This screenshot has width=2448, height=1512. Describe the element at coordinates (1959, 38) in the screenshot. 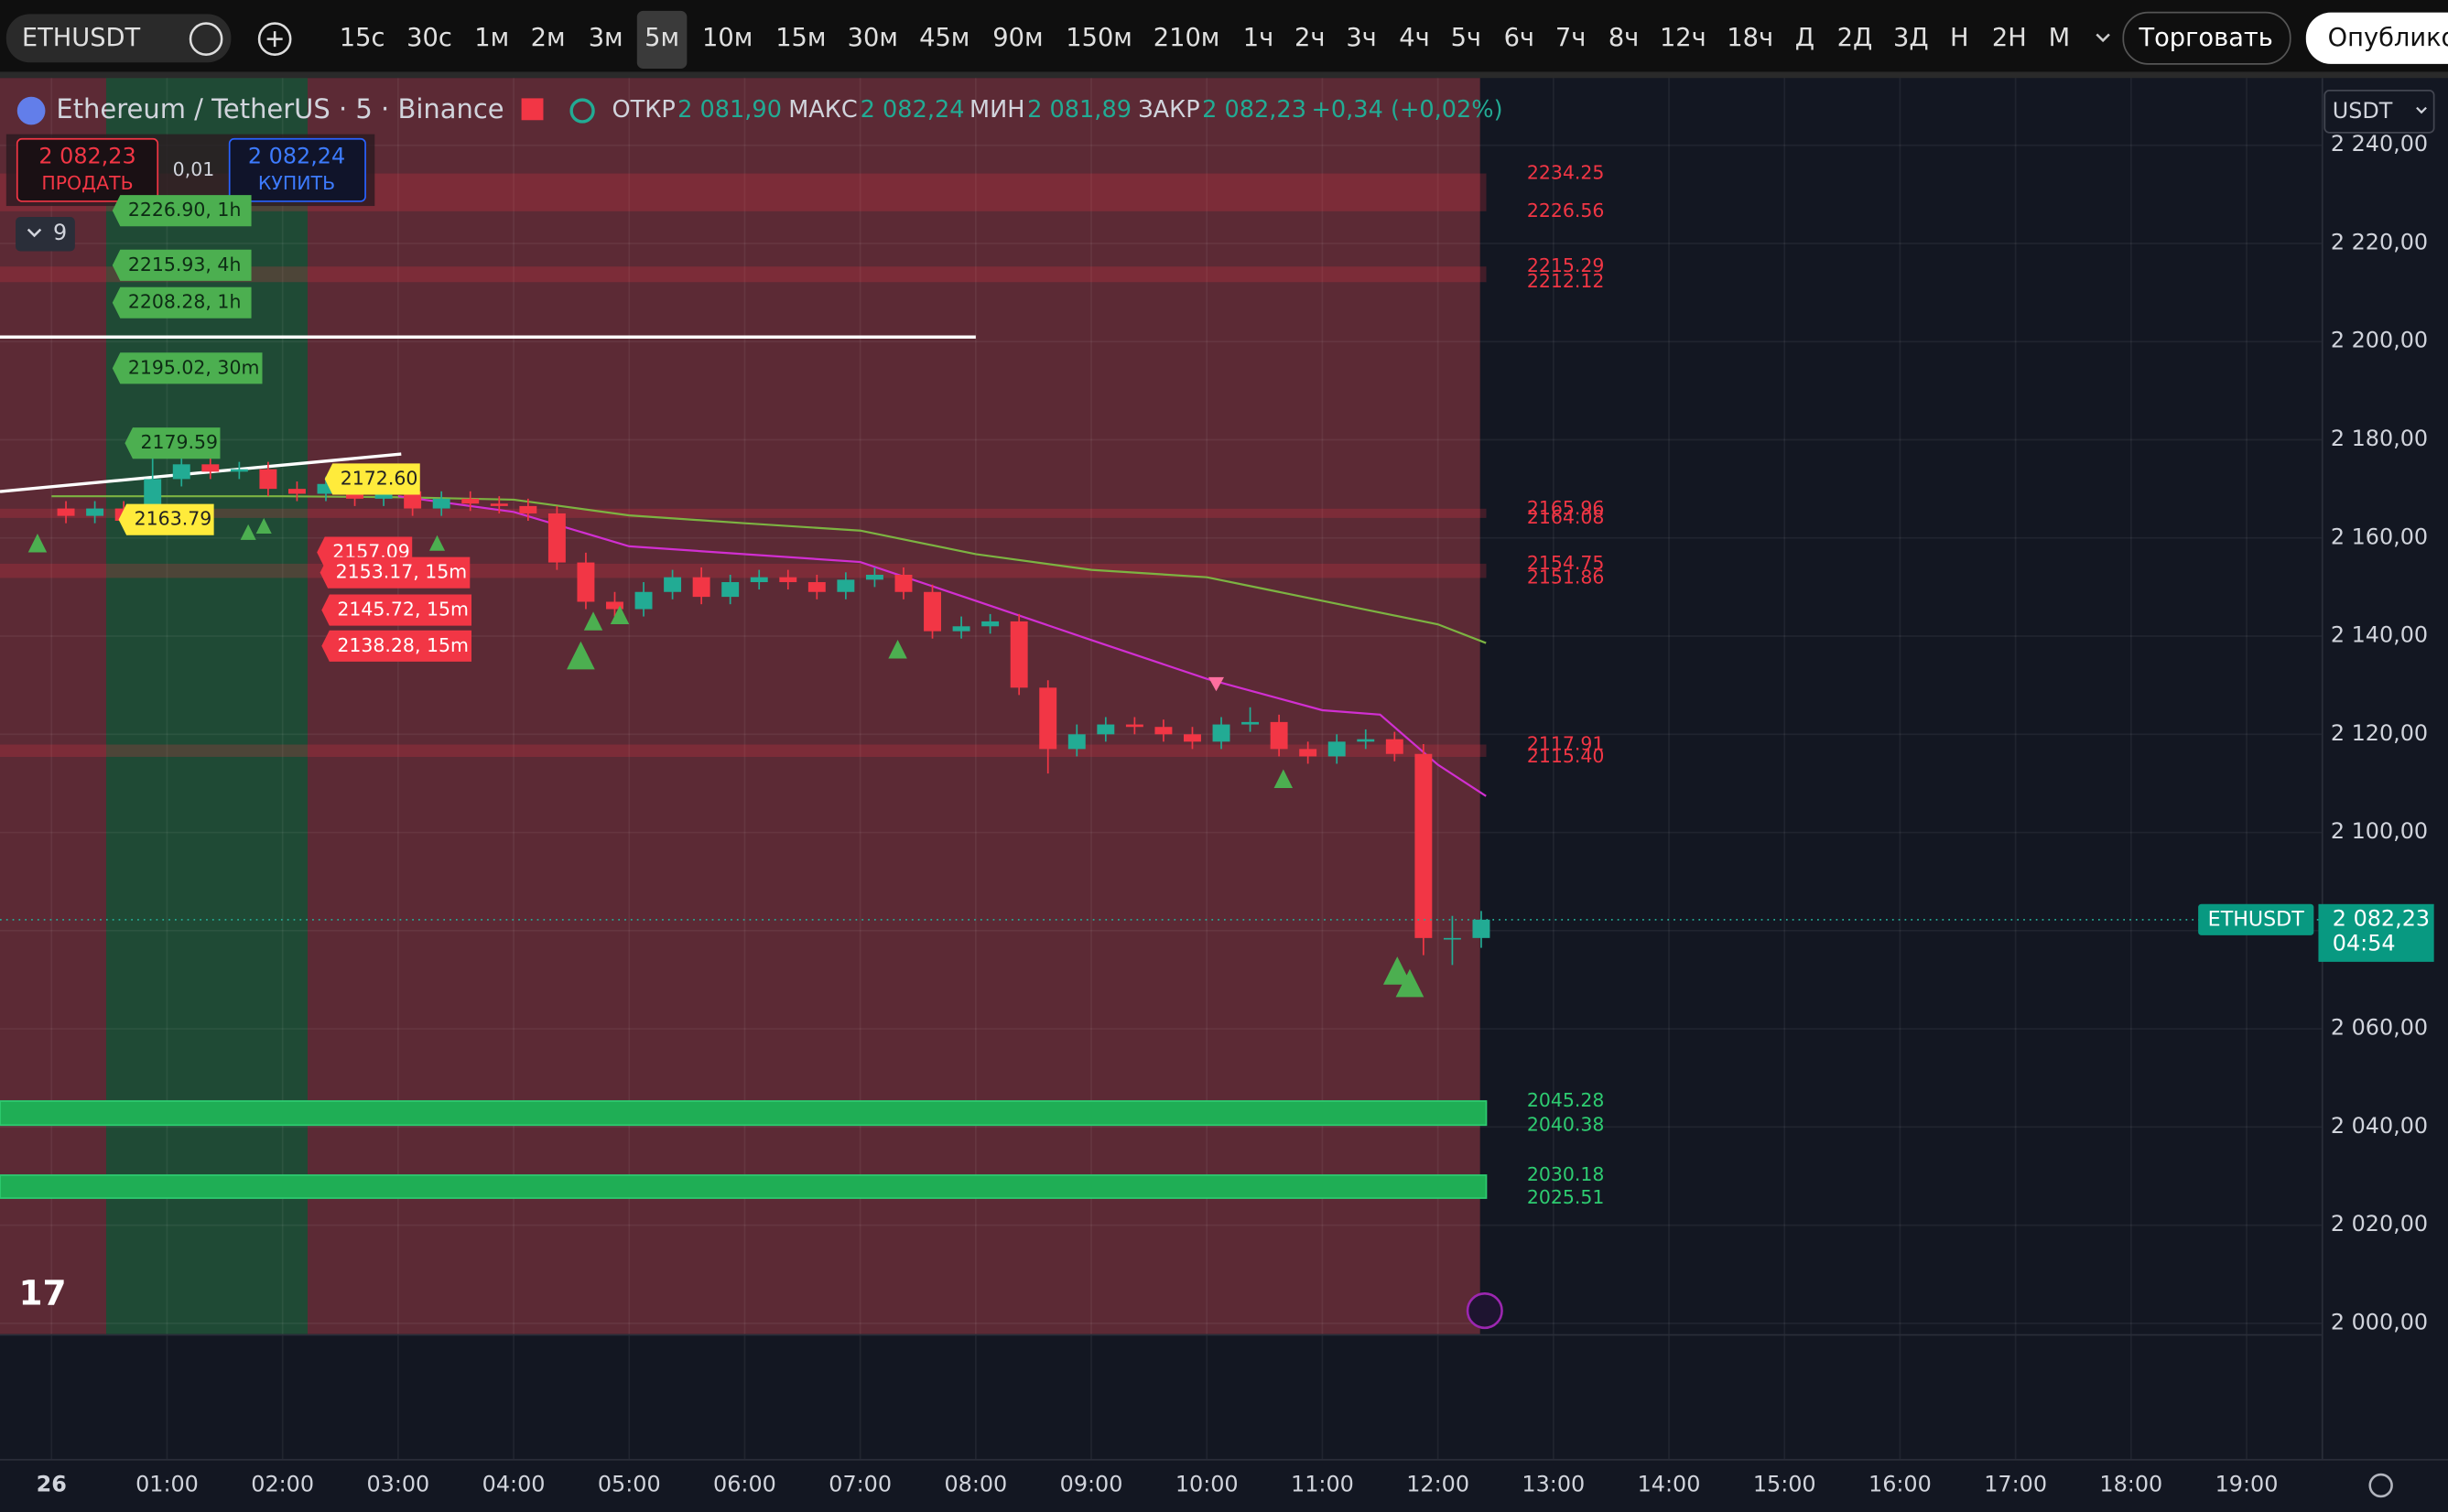

I see `interval: Н` at that location.